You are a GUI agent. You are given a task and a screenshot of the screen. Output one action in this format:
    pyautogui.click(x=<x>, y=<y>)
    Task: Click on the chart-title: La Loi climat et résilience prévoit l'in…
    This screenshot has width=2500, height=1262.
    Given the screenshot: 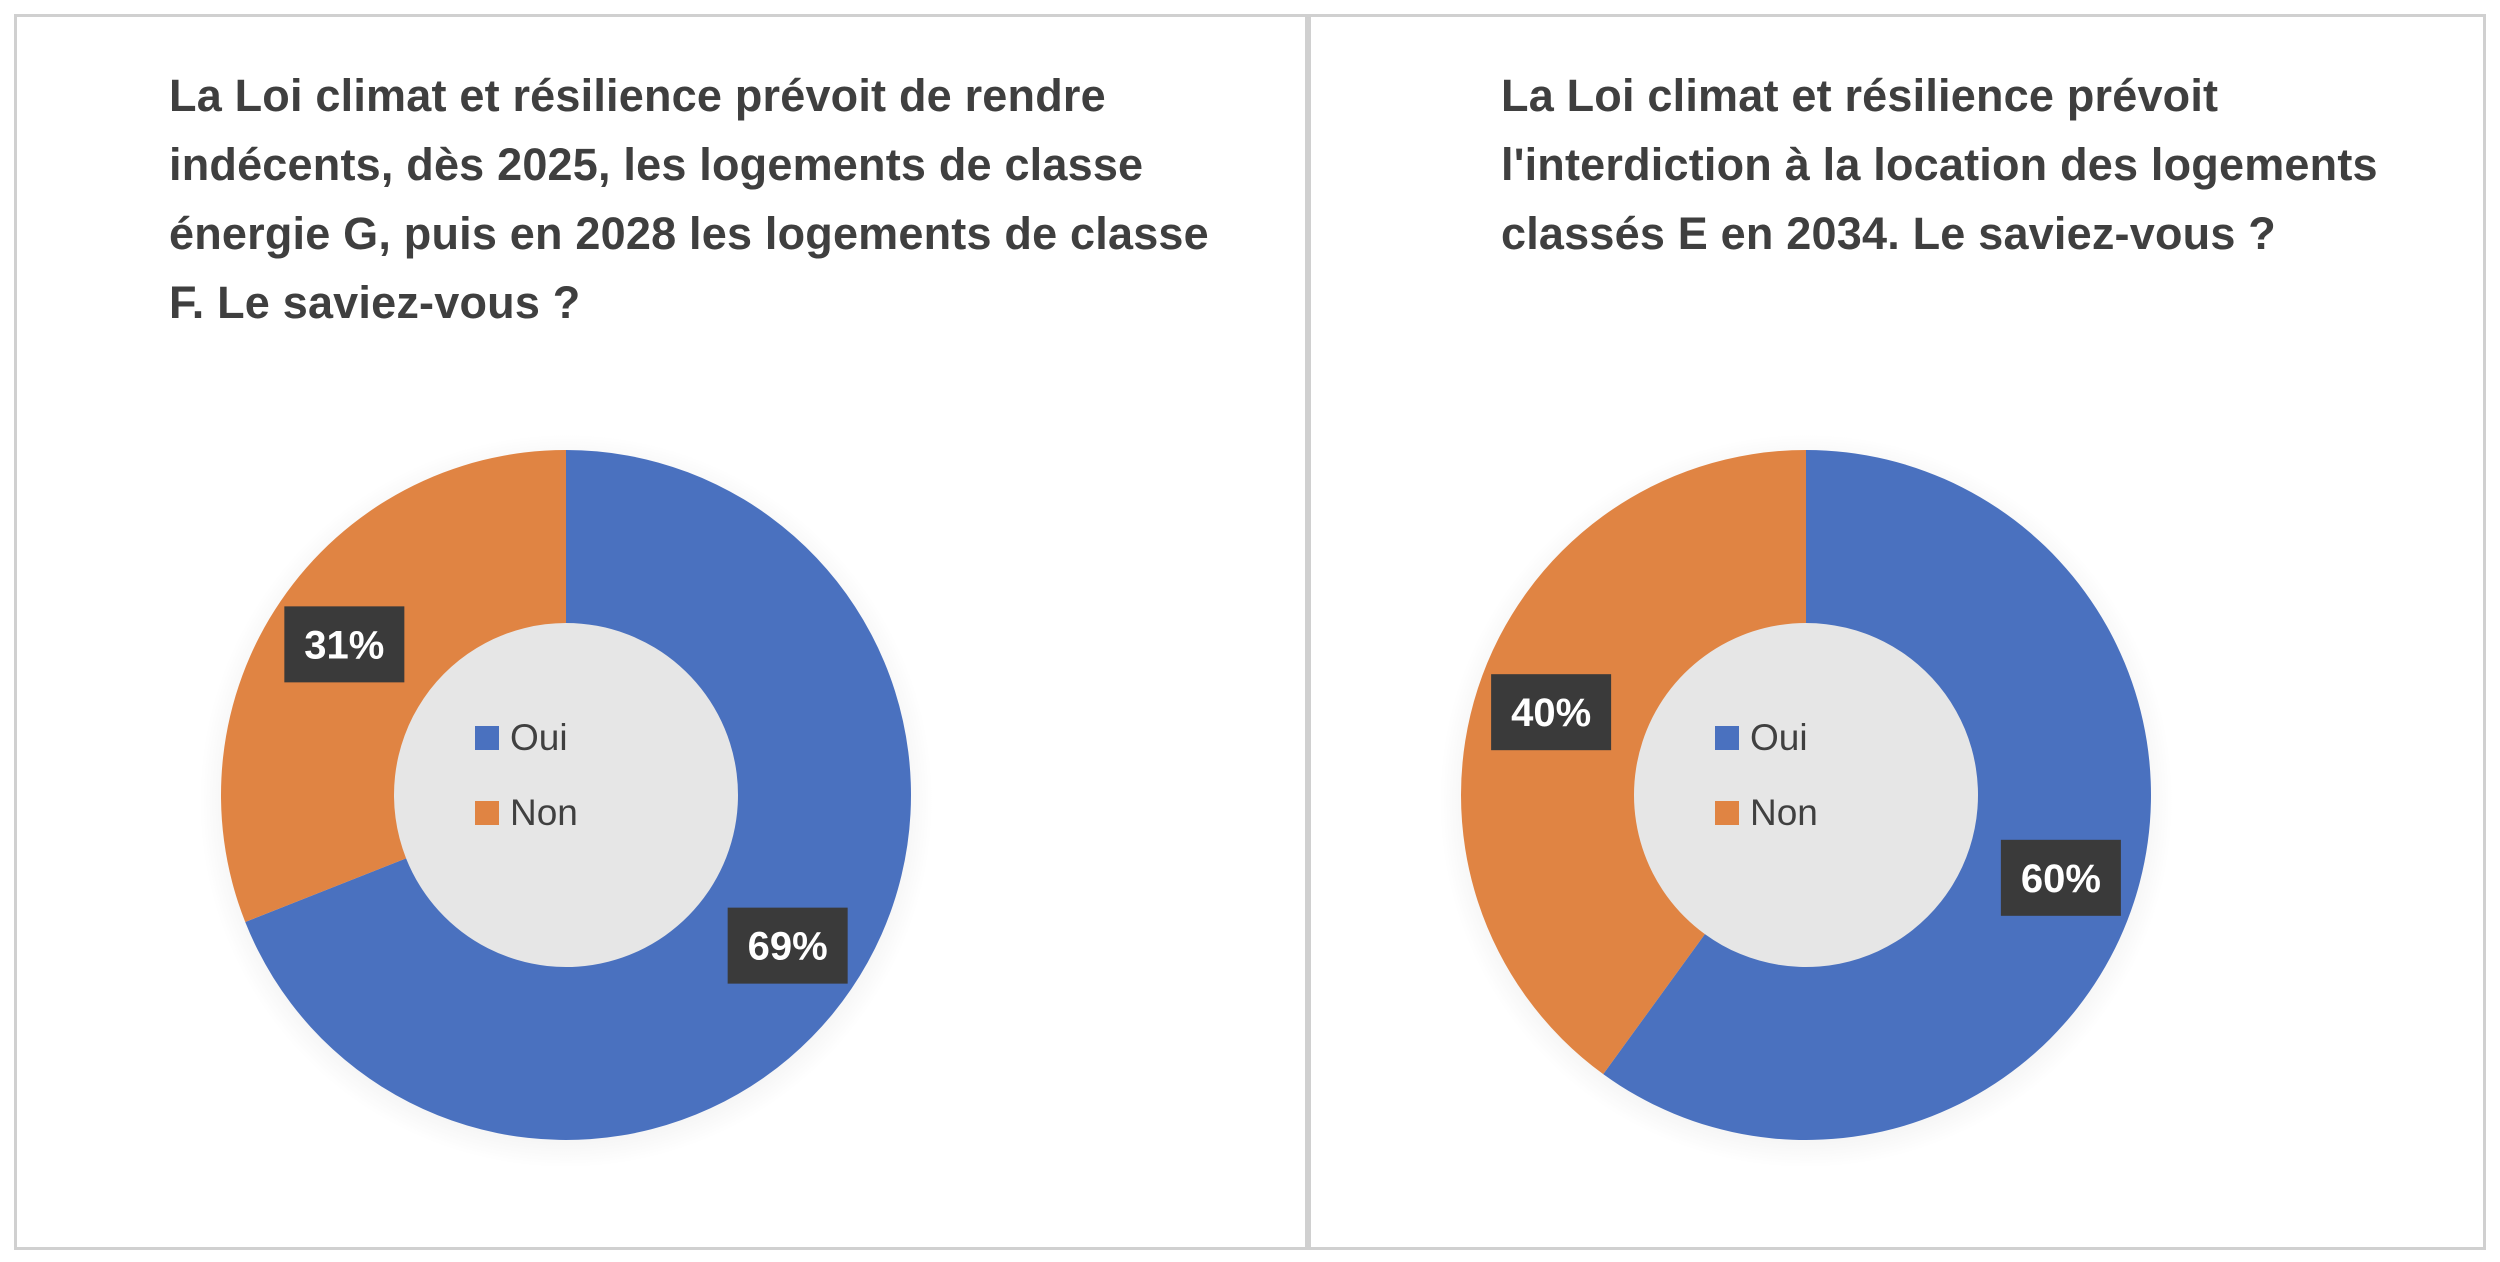 What is the action you would take?
    pyautogui.click(x=1939, y=164)
    